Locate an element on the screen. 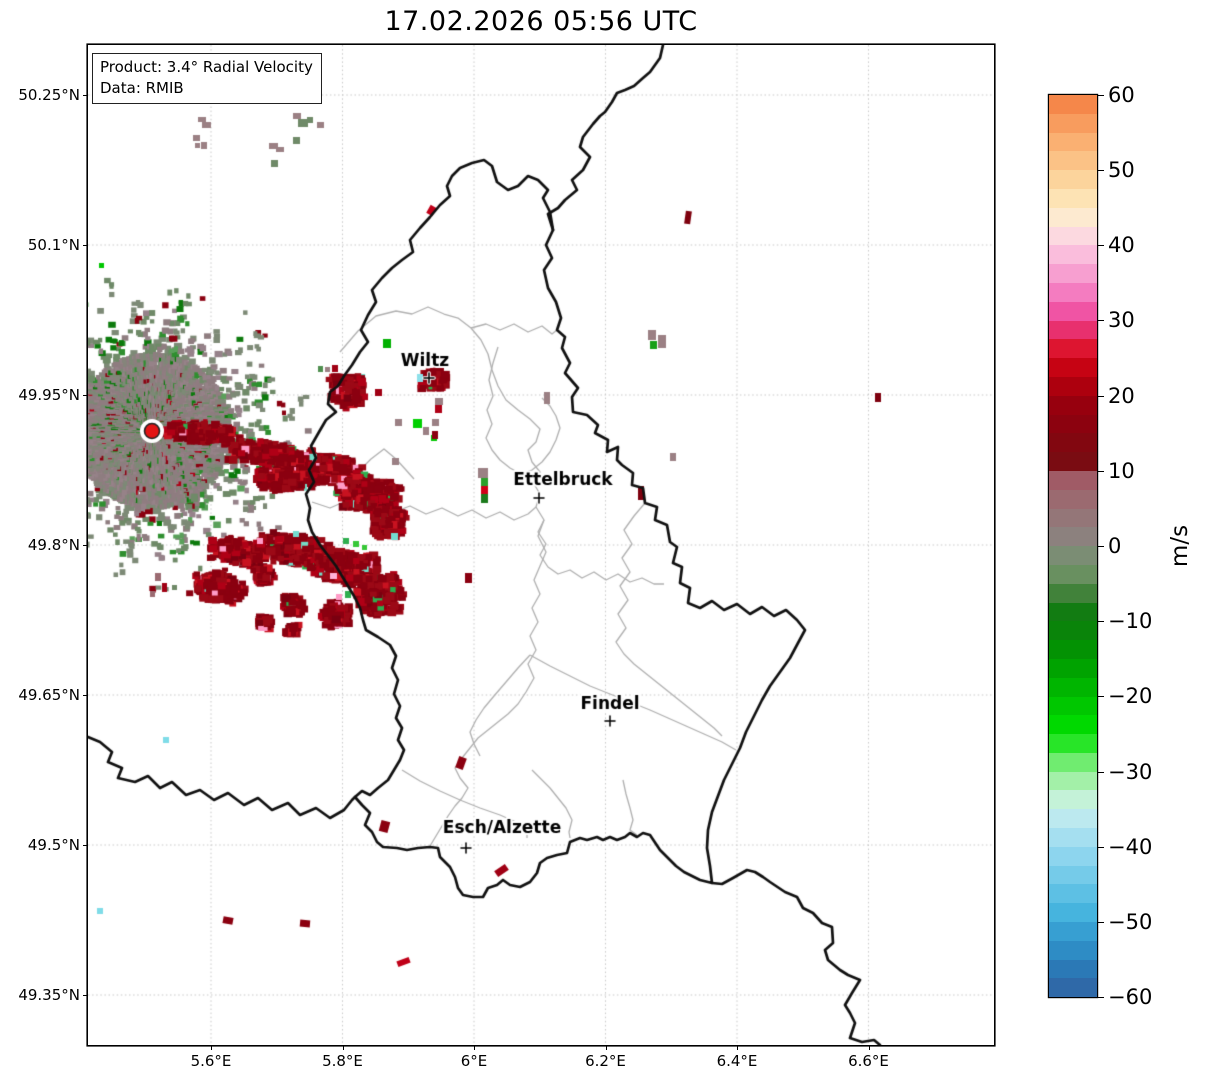 This screenshot has width=1207, height=1081. lon-tick-label: 6.4°E is located at coordinates (737, 1061).